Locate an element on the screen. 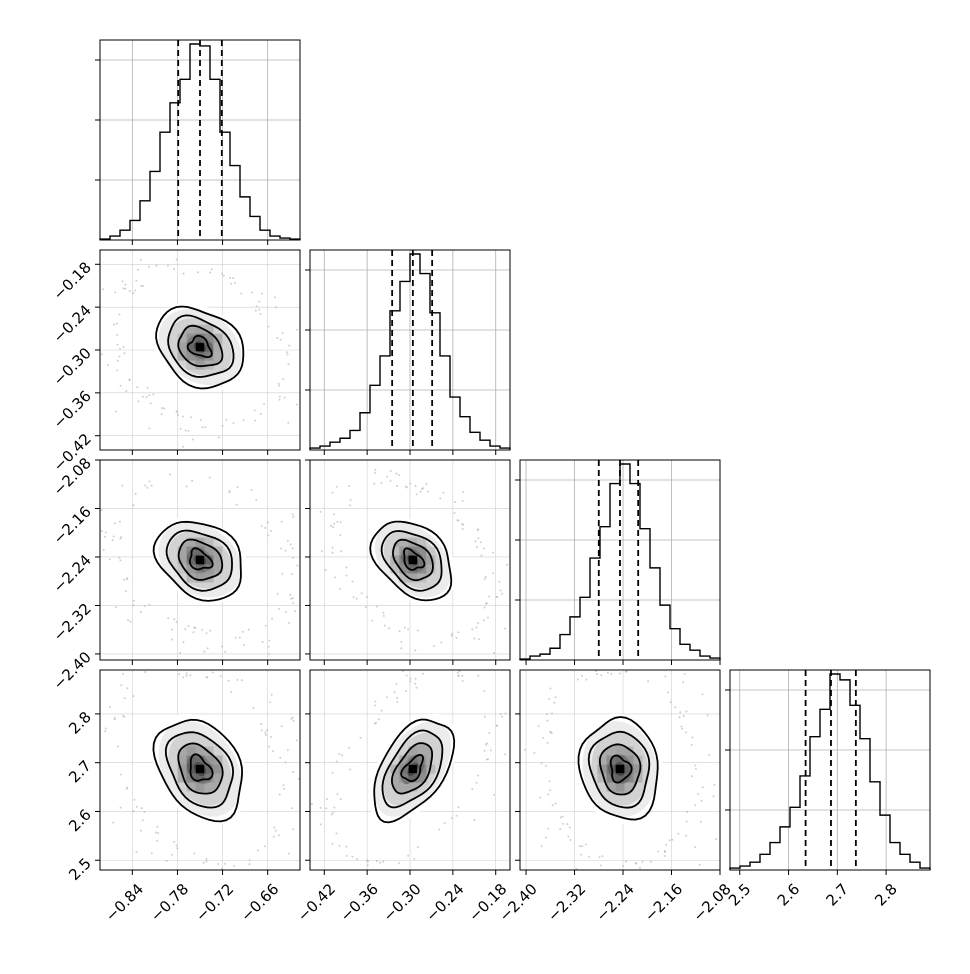 The image size is (970, 974). x-tick-label: −0.66 is located at coordinates (259, 902).